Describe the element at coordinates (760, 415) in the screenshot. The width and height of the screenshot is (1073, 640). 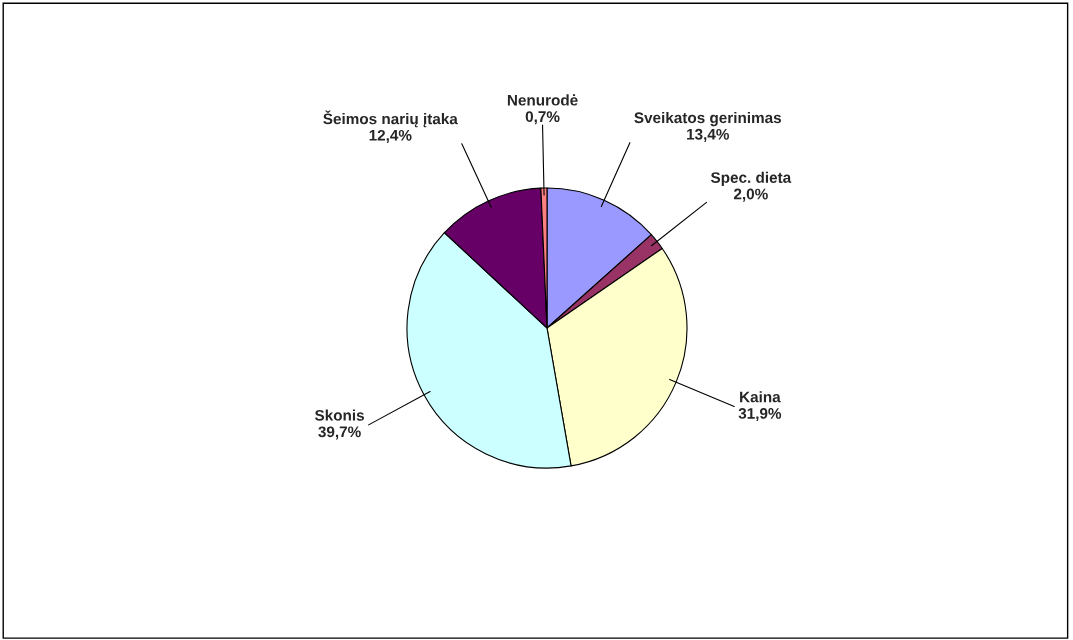
I see `data-label: 31,9%` at that location.